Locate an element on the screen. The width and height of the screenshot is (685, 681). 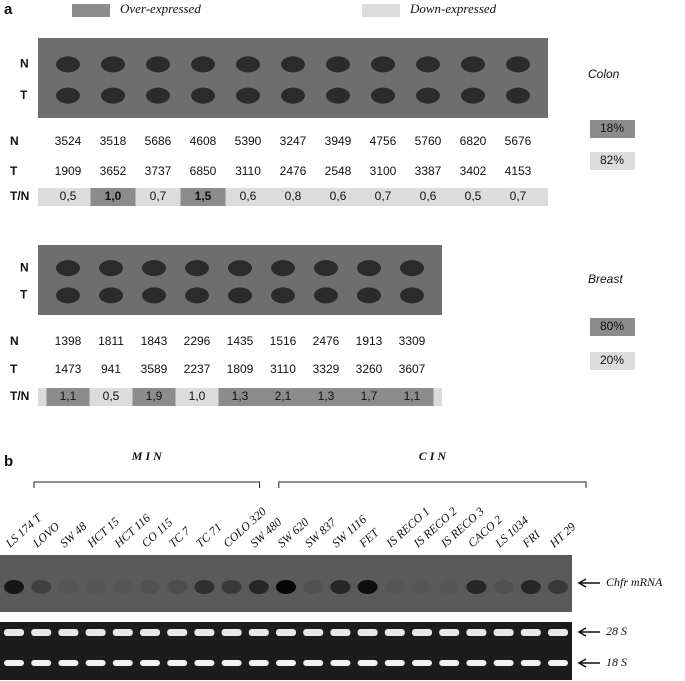
cell: 5760 is located at coordinates (428, 141).